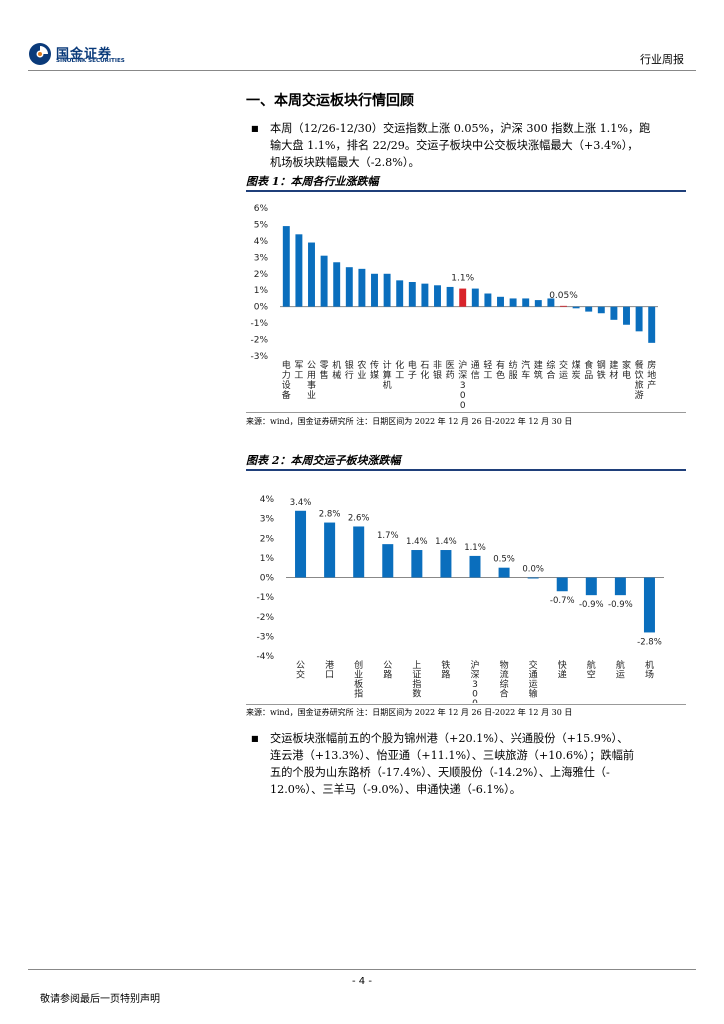 The height and width of the screenshot is (1024, 724). What do you see at coordinates (651, 375) in the screenshot?
I see `x-tick-label: 房地产` at bounding box center [651, 375].